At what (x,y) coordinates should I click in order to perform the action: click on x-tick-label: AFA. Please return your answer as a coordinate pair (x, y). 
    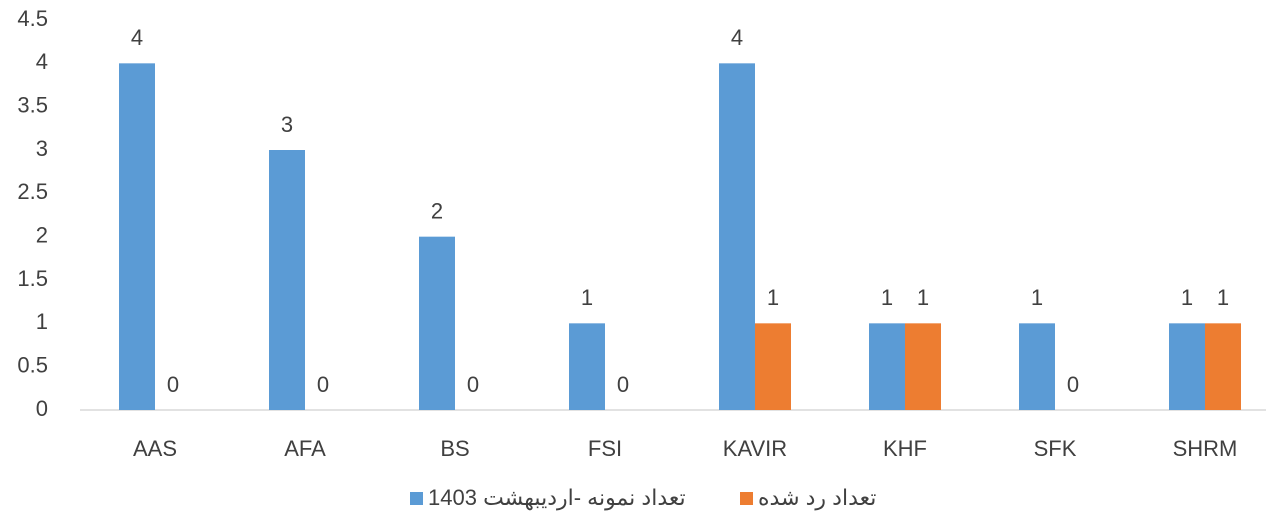
    Looking at the image, I should click on (305, 448).